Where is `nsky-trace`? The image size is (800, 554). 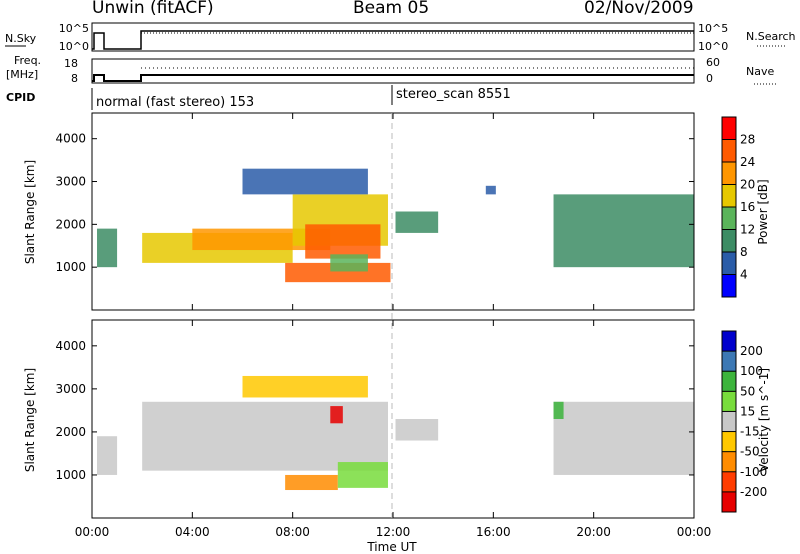 nsky-trace is located at coordinates (393, 40).